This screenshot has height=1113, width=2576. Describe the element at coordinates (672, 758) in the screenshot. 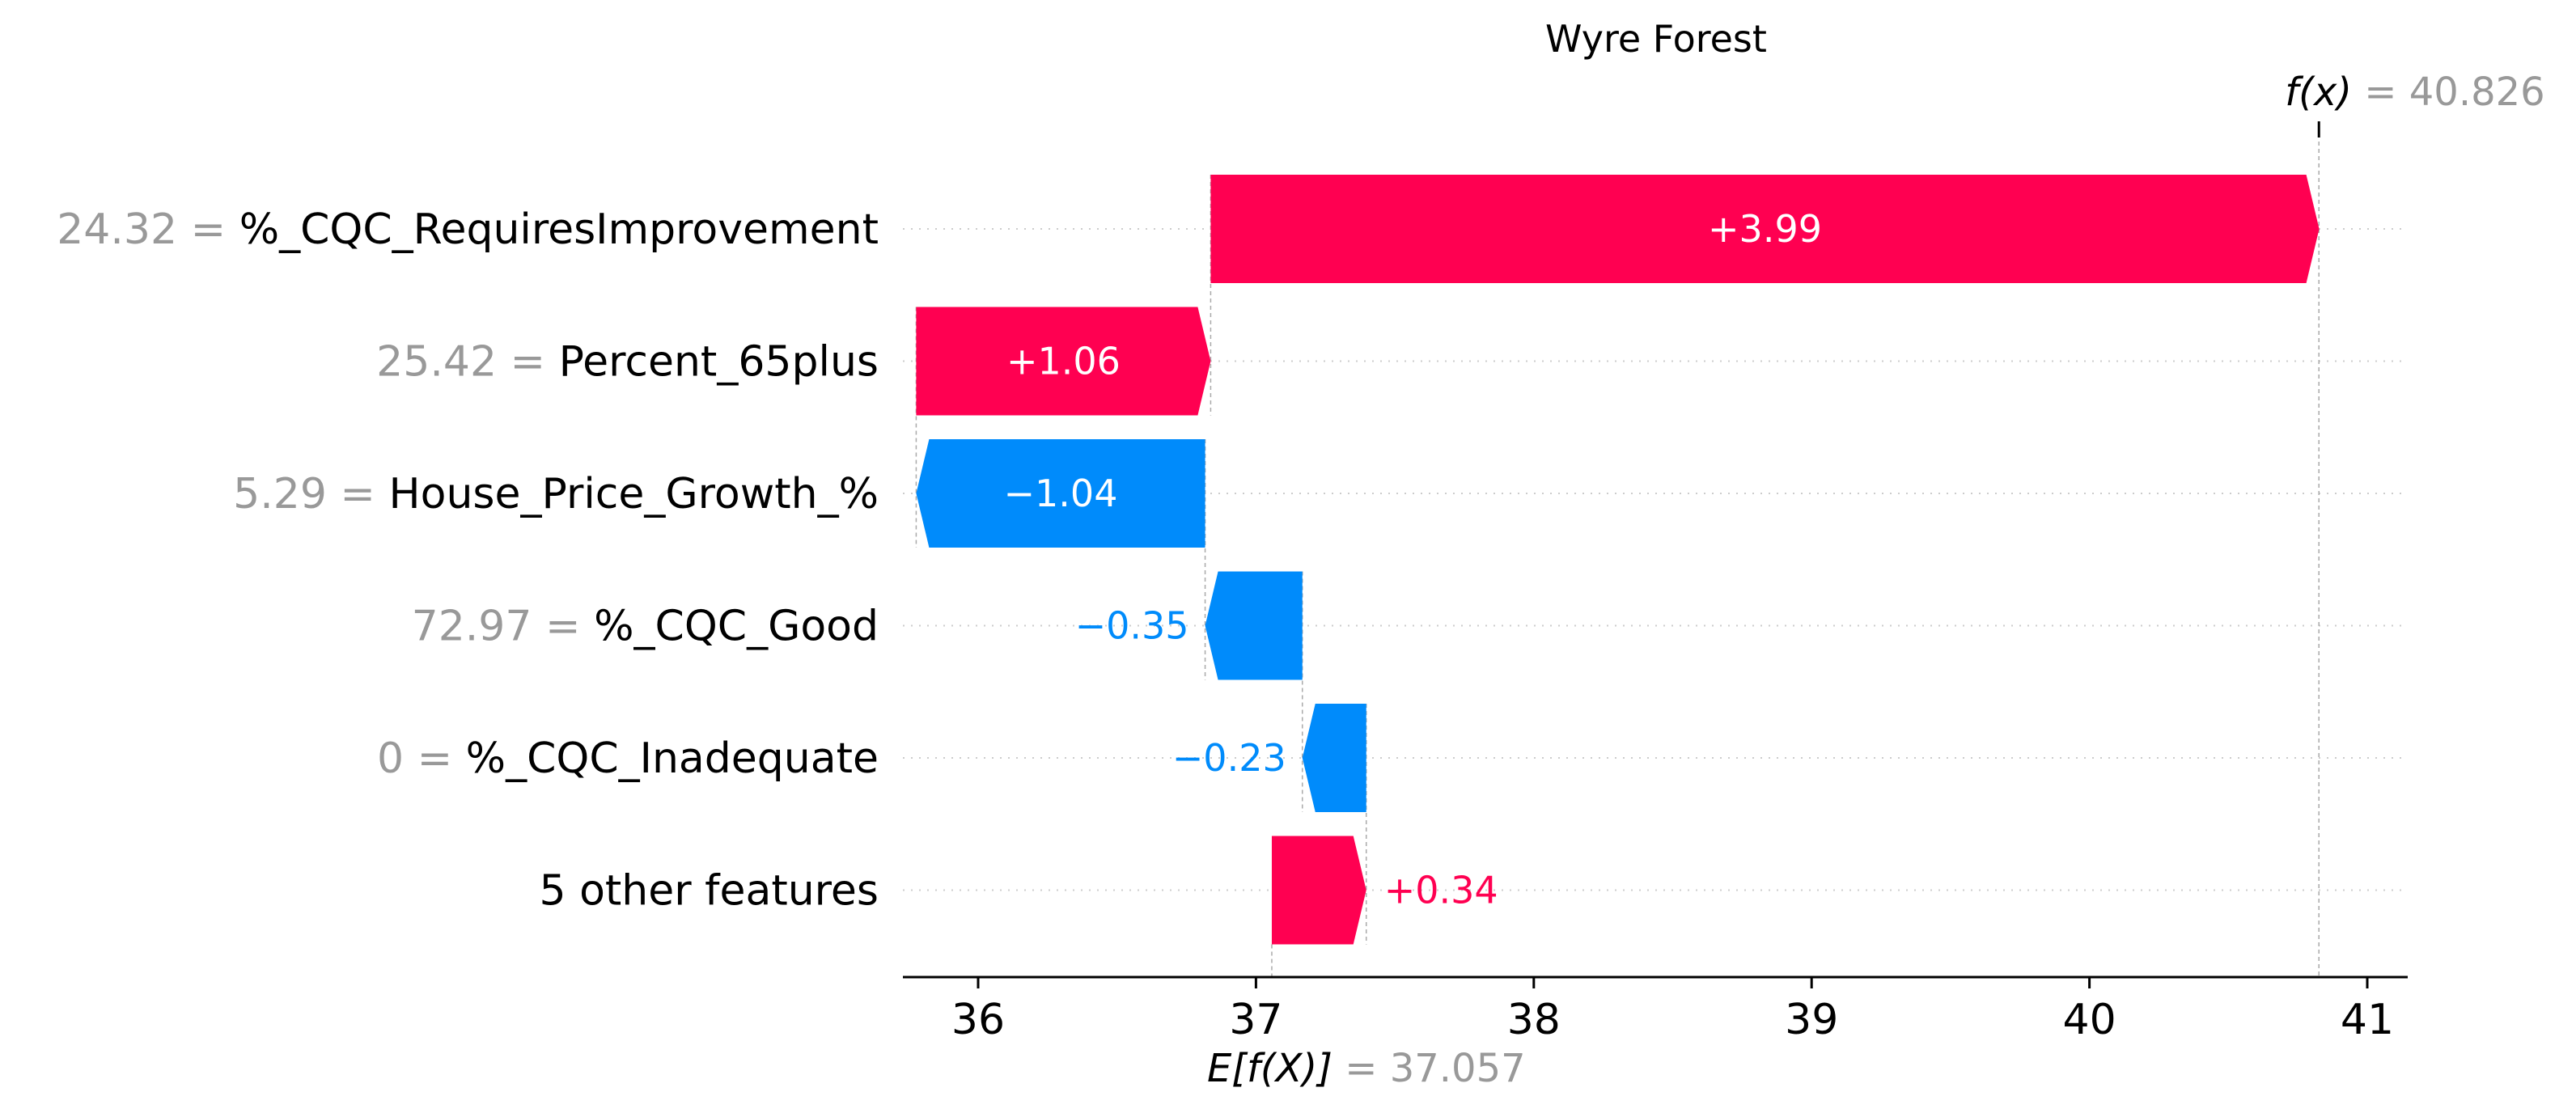

I see `feature-name: %_CQC_Inadequate` at that location.